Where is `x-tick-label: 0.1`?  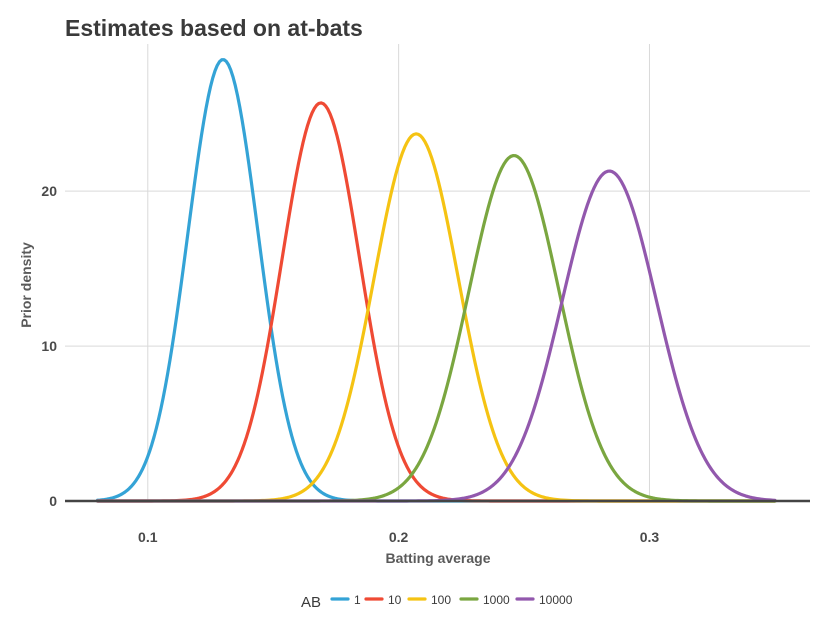
x-tick-label: 0.1 is located at coordinates (148, 537).